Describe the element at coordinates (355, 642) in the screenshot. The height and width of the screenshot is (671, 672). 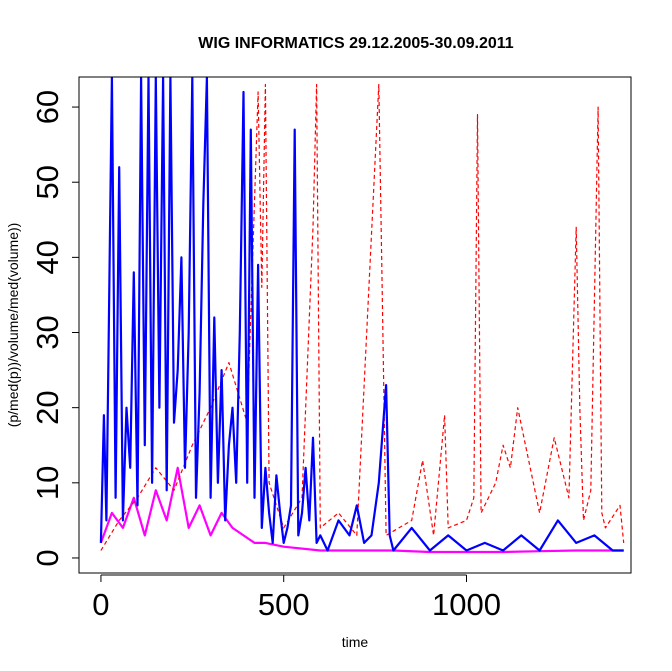
I see `x-axis-label: time` at that location.